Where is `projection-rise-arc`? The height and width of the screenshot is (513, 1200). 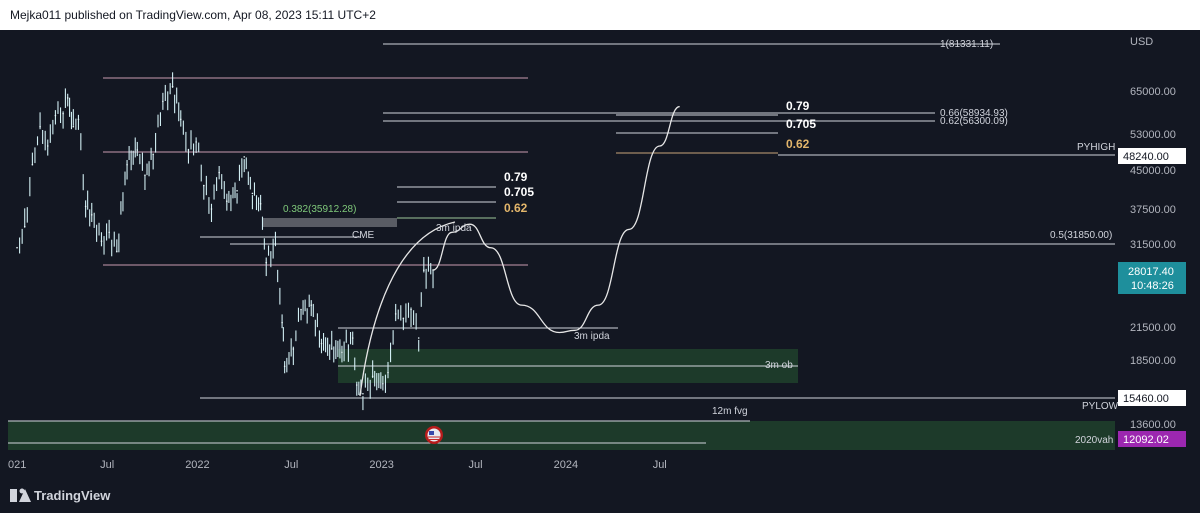
projection-rise-arc is located at coordinates (407, 309).